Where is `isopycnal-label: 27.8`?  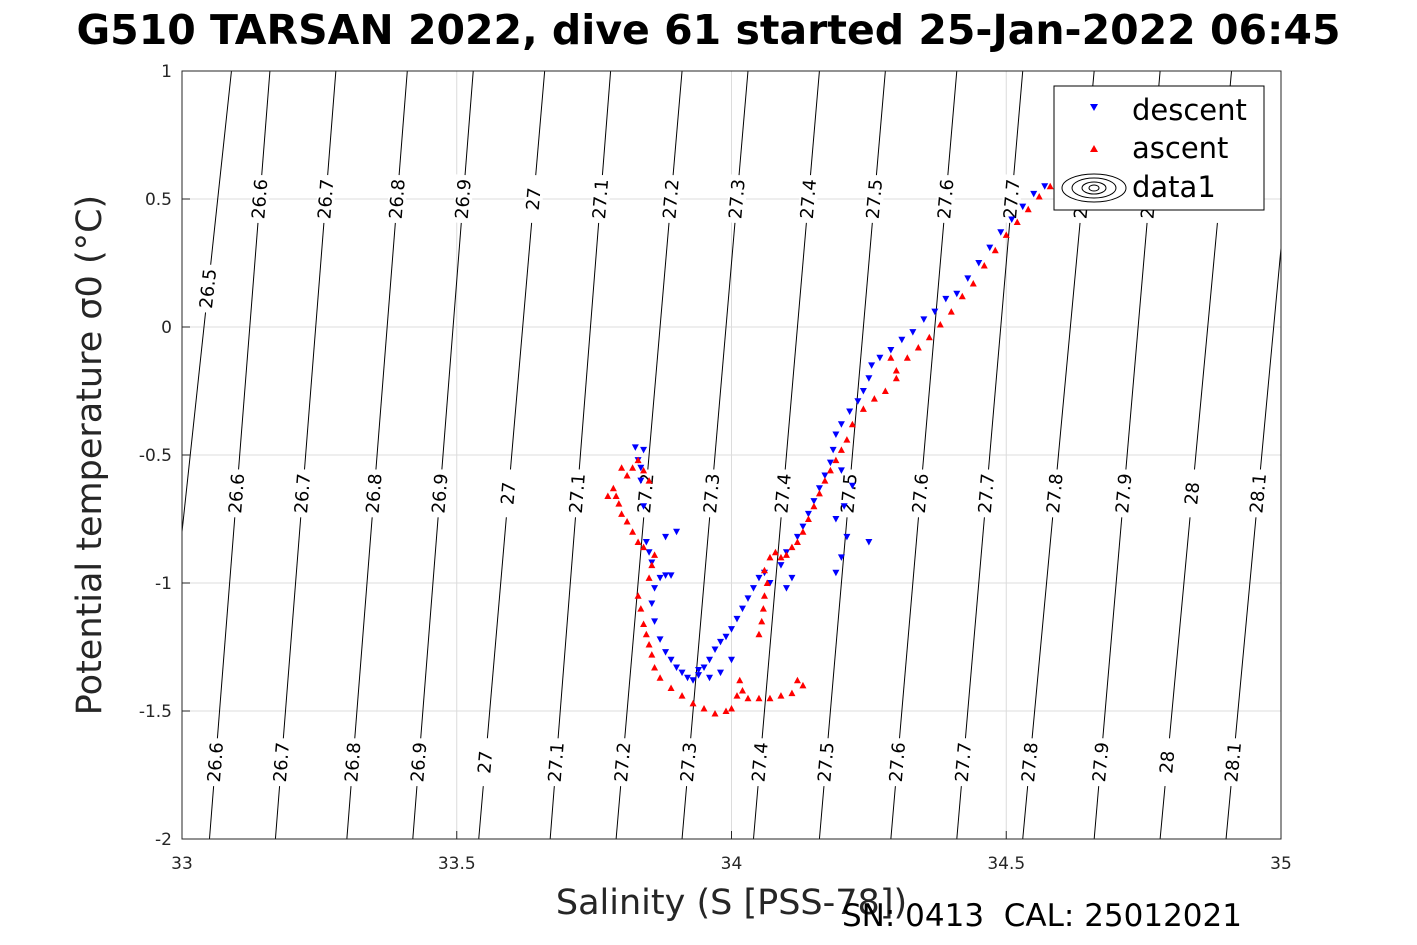 isopycnal-label: 27.8 is located at coordinates (1030, 762).